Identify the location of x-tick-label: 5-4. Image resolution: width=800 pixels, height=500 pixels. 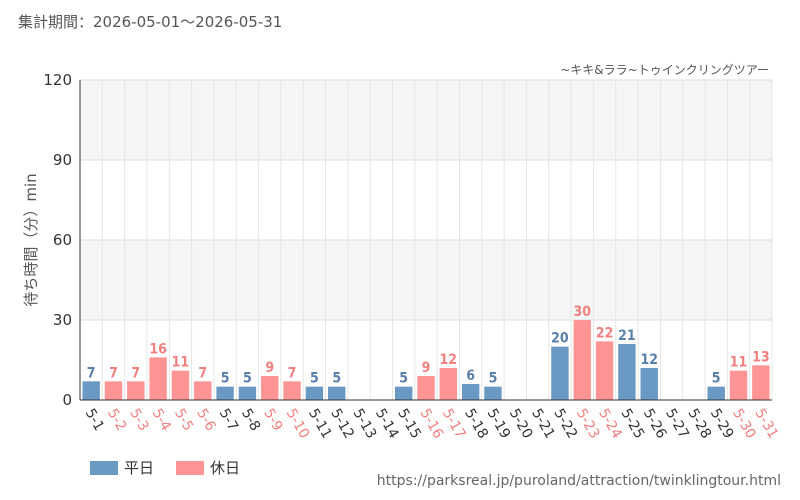
(161, 420).